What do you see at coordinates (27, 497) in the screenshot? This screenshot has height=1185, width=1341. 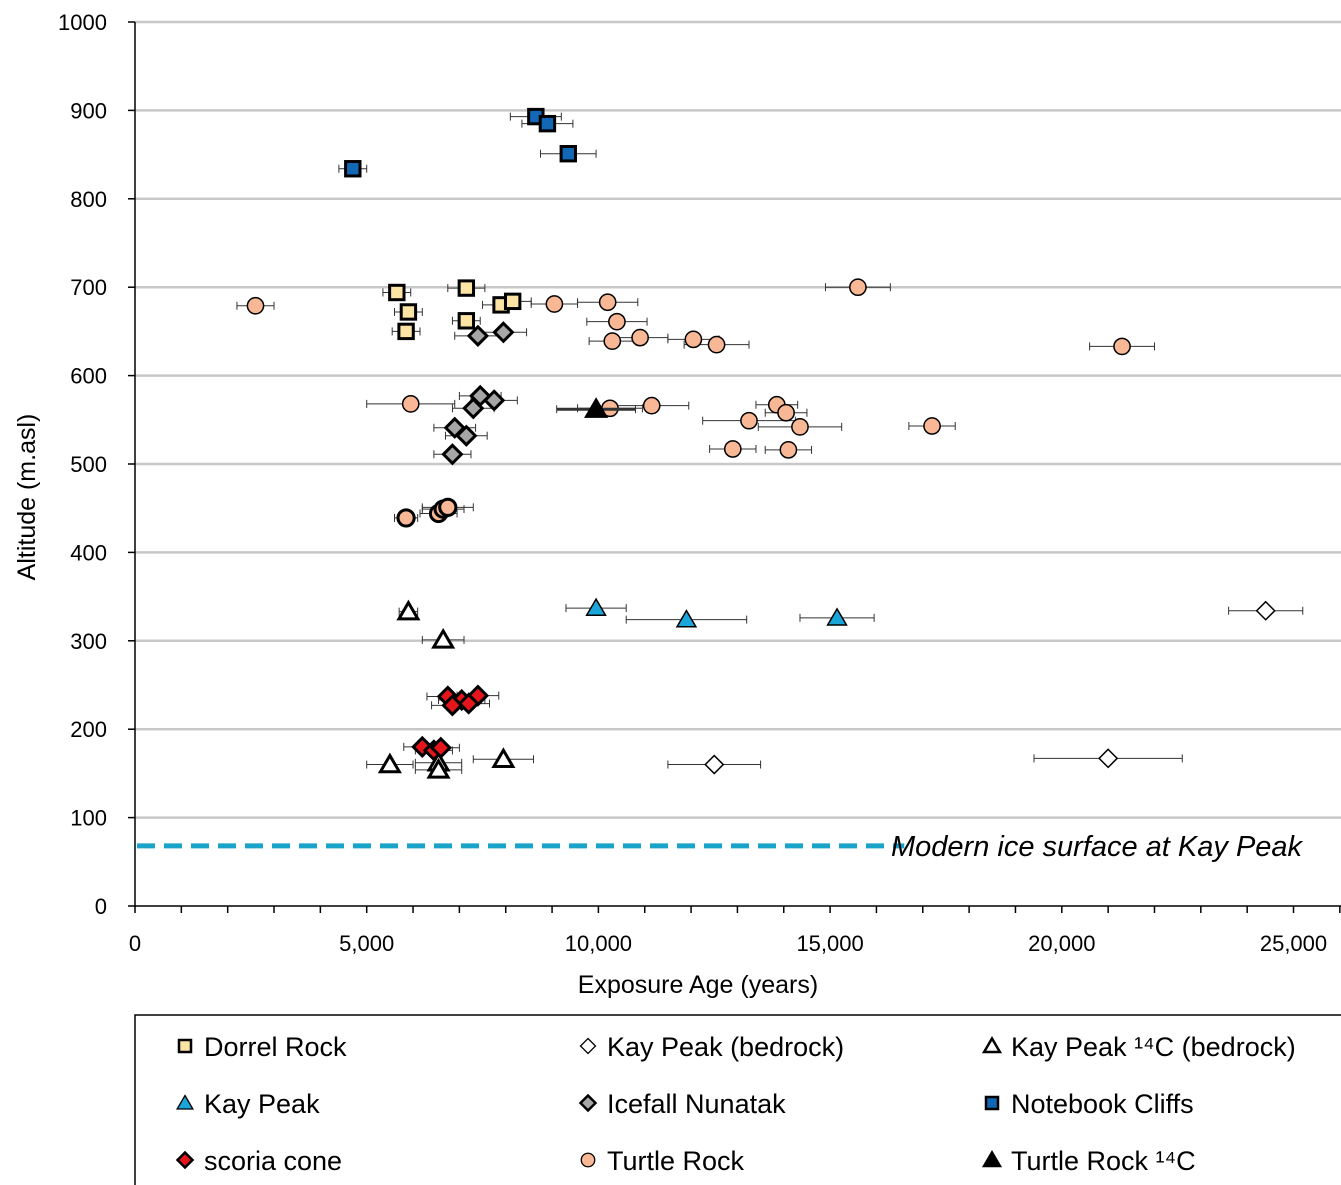 I see `y-axis-title: Altitude (m.asl)` at bounding box center [27, 497].